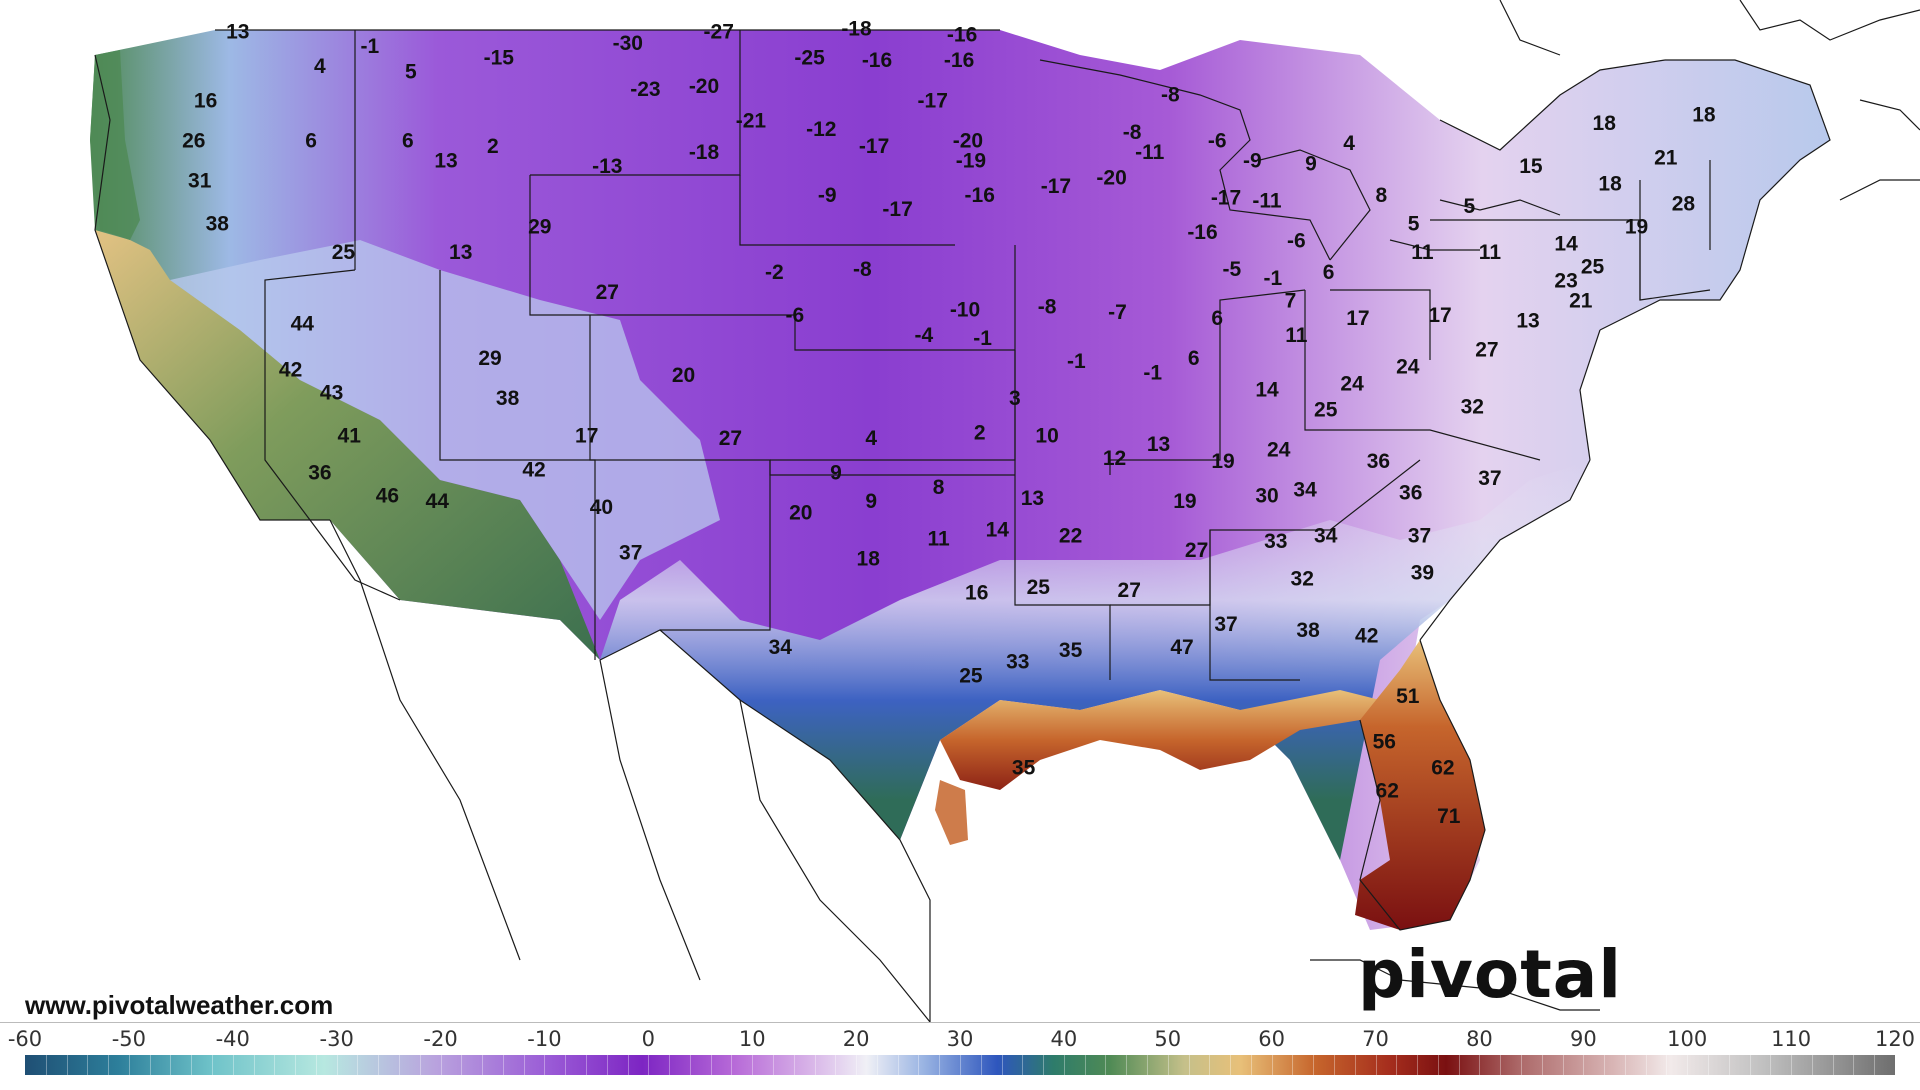 The width and height of the screenshot is (1920, 1090). Describe the element at coordinates (752, 1039) in the screenshot. I see `colorbar-tick-label: 10` at that location.